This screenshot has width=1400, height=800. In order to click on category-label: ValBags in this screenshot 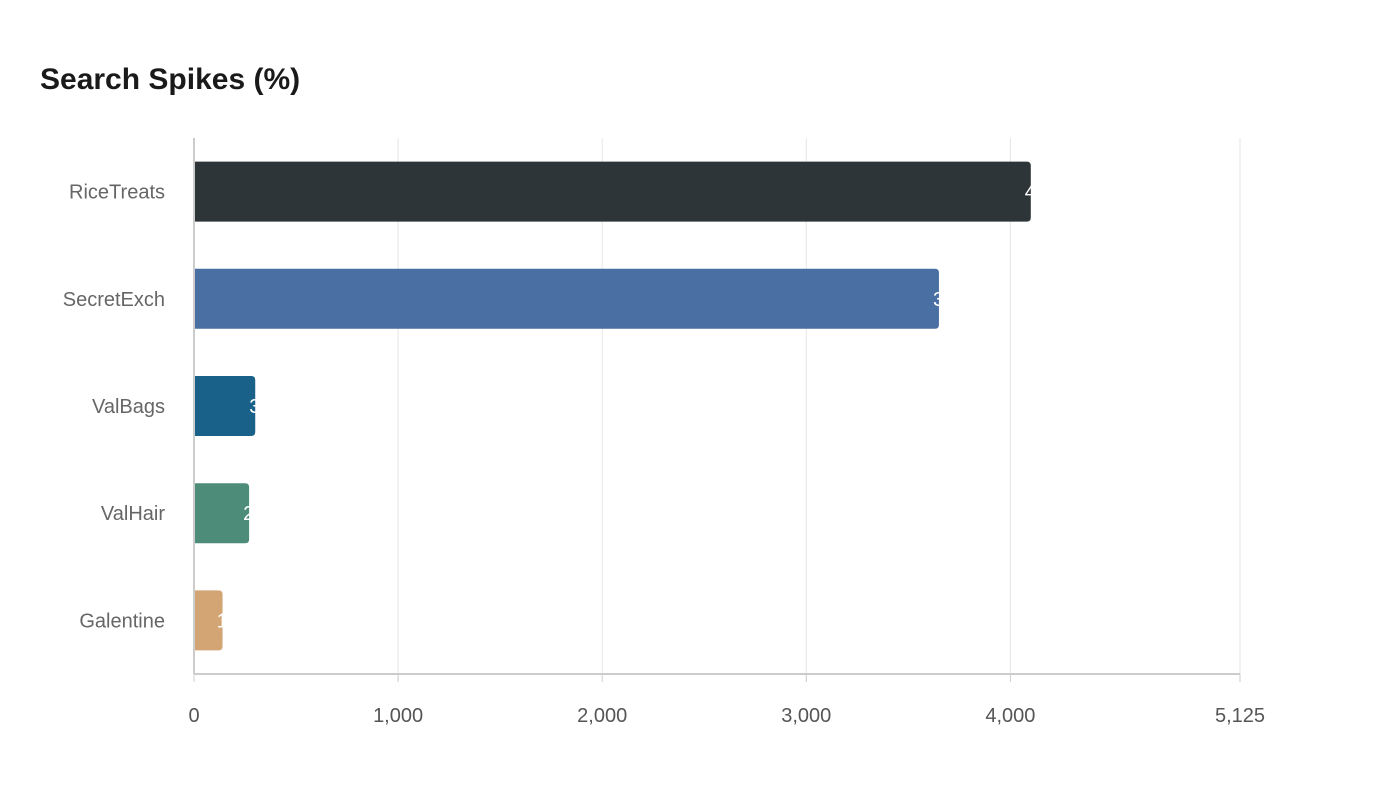, I will do `click(128, 407)`.